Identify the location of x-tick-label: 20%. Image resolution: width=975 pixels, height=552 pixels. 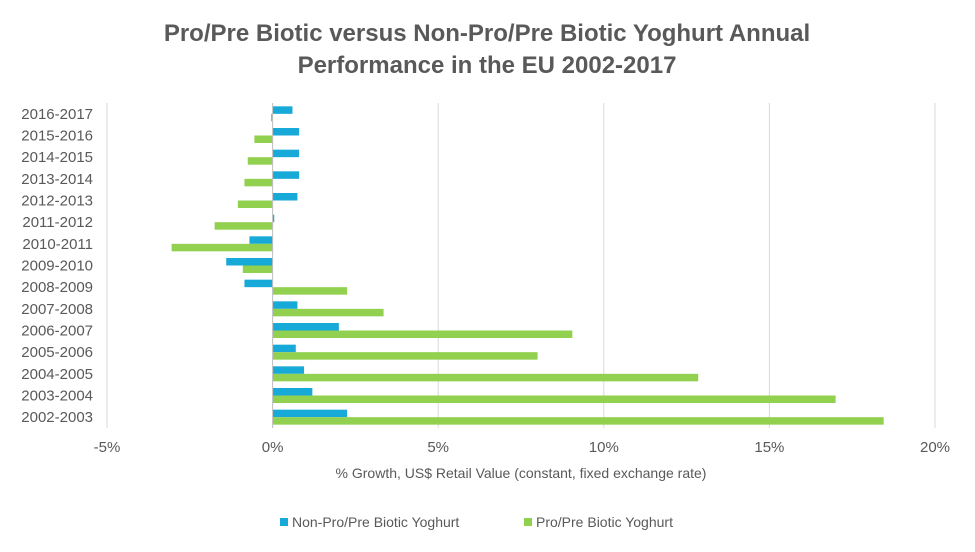
(935, 447).